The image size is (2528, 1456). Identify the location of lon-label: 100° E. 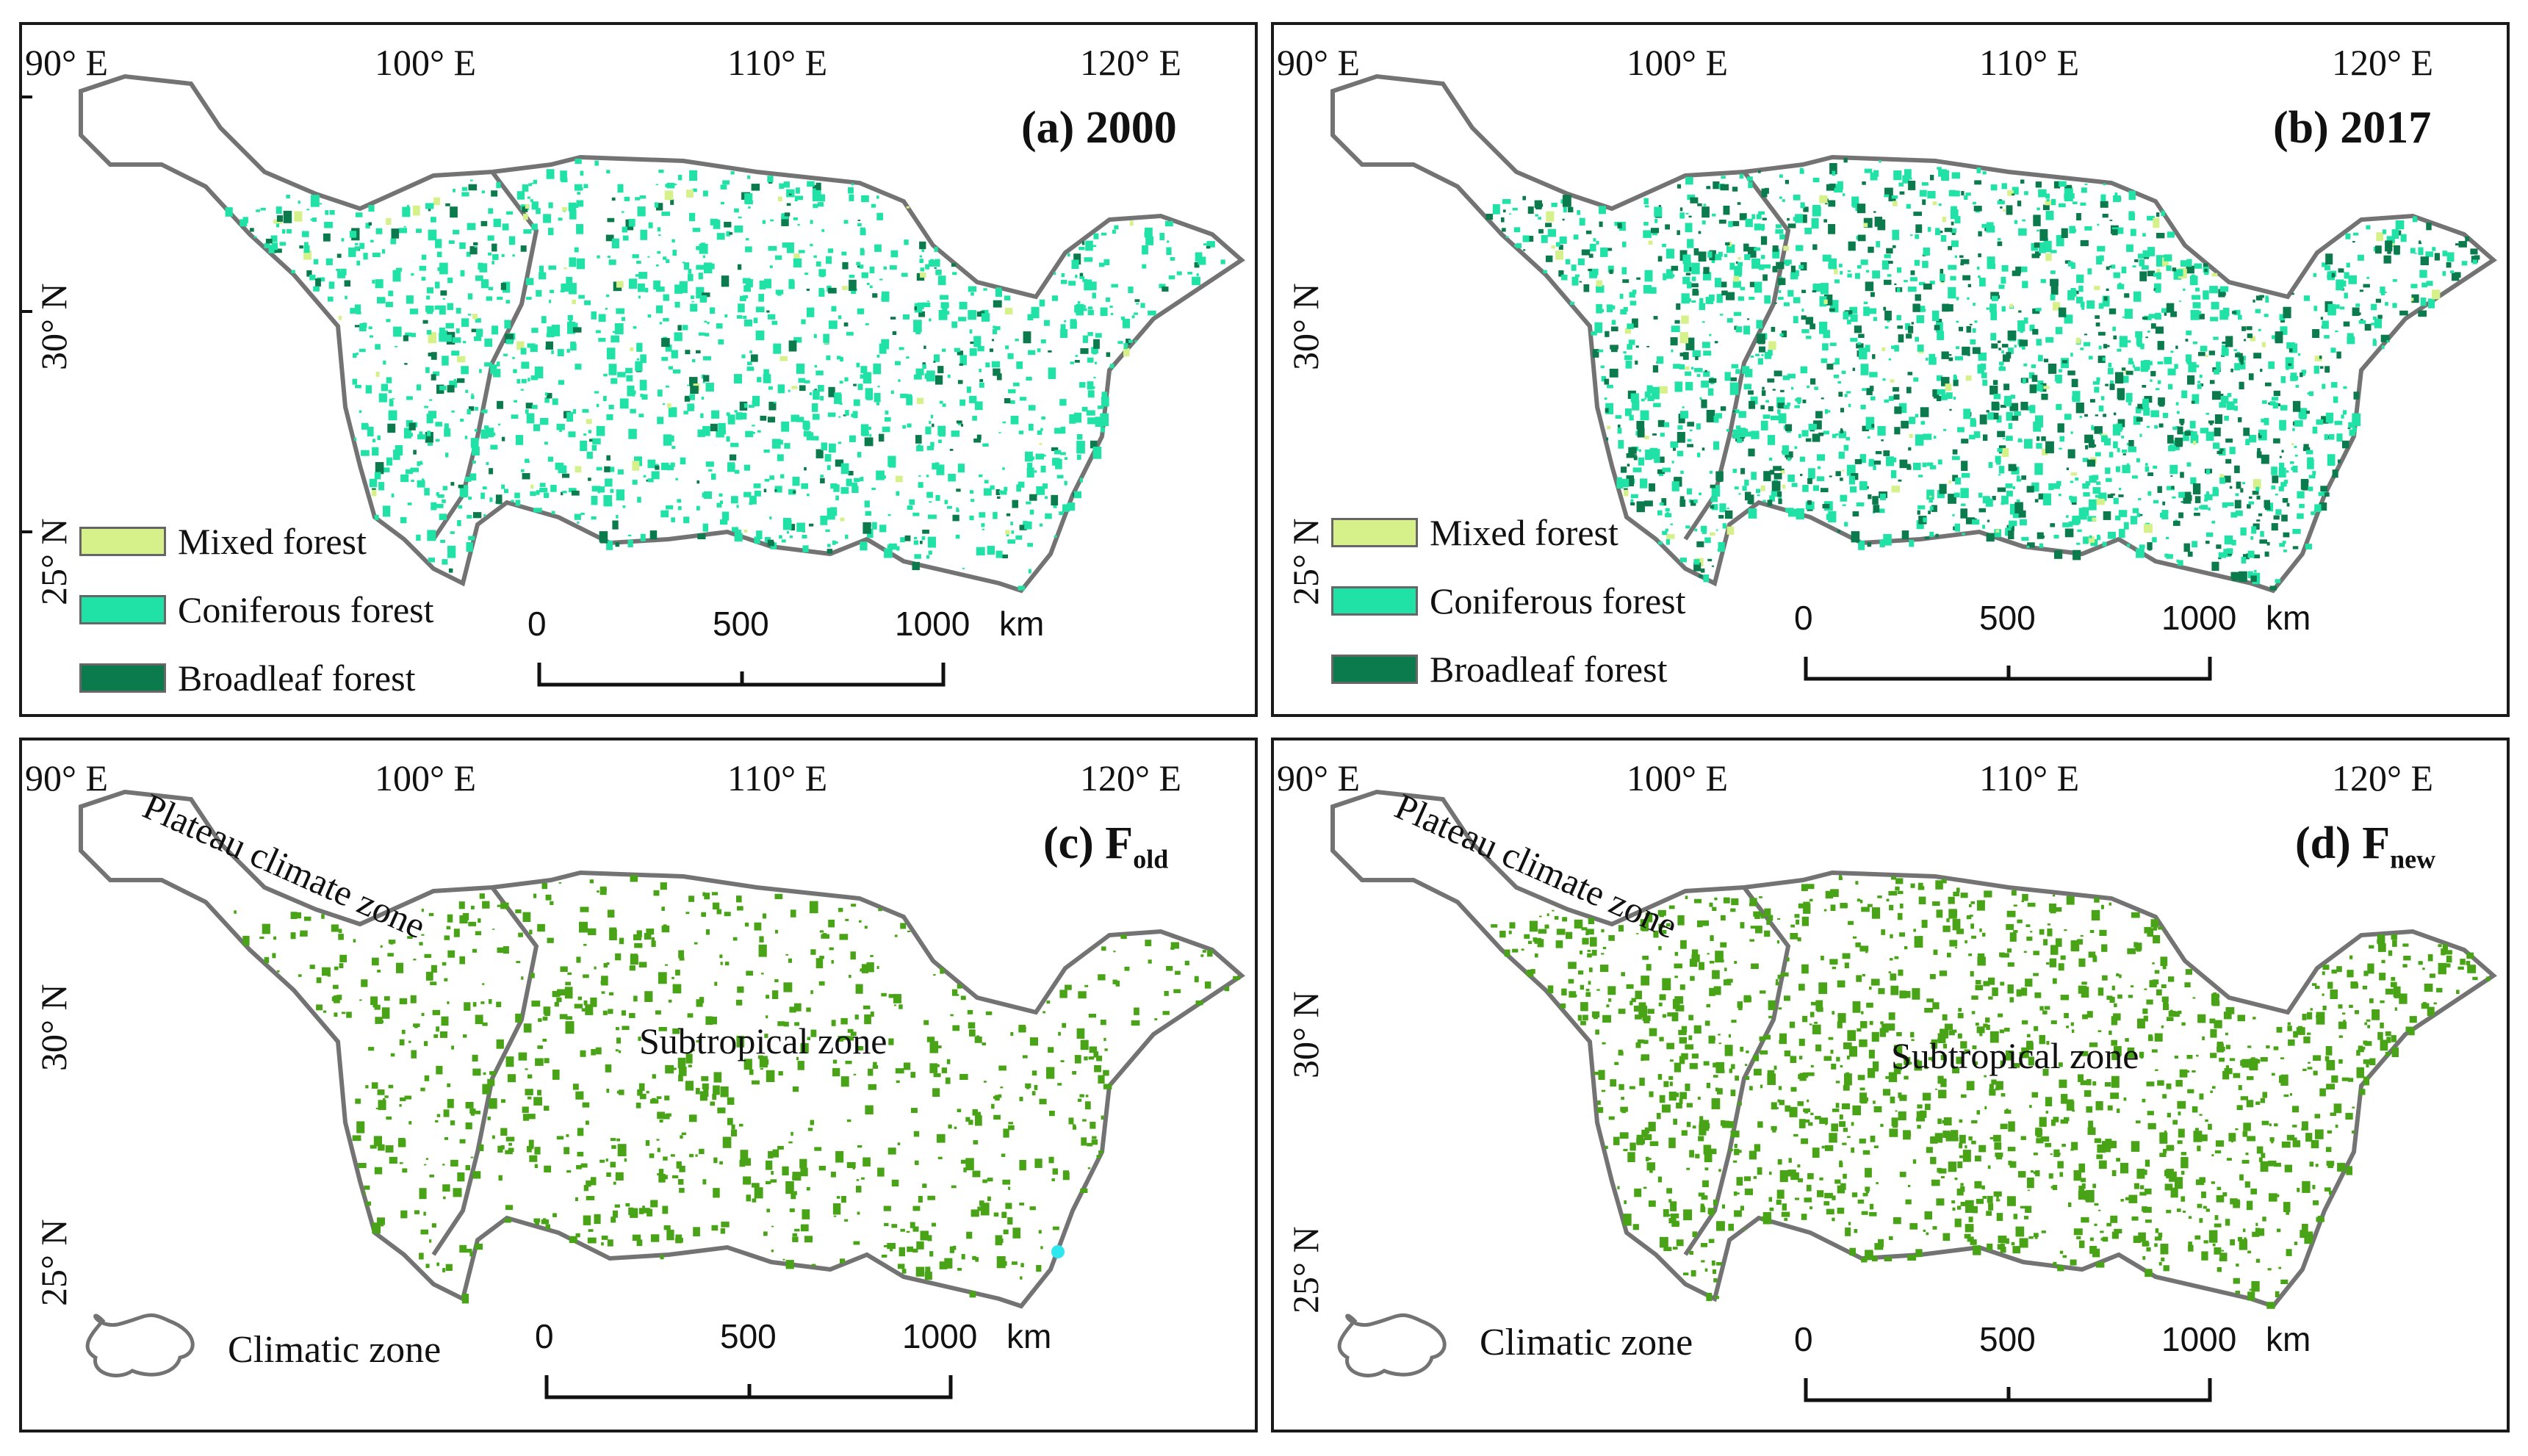
(1678, 62).